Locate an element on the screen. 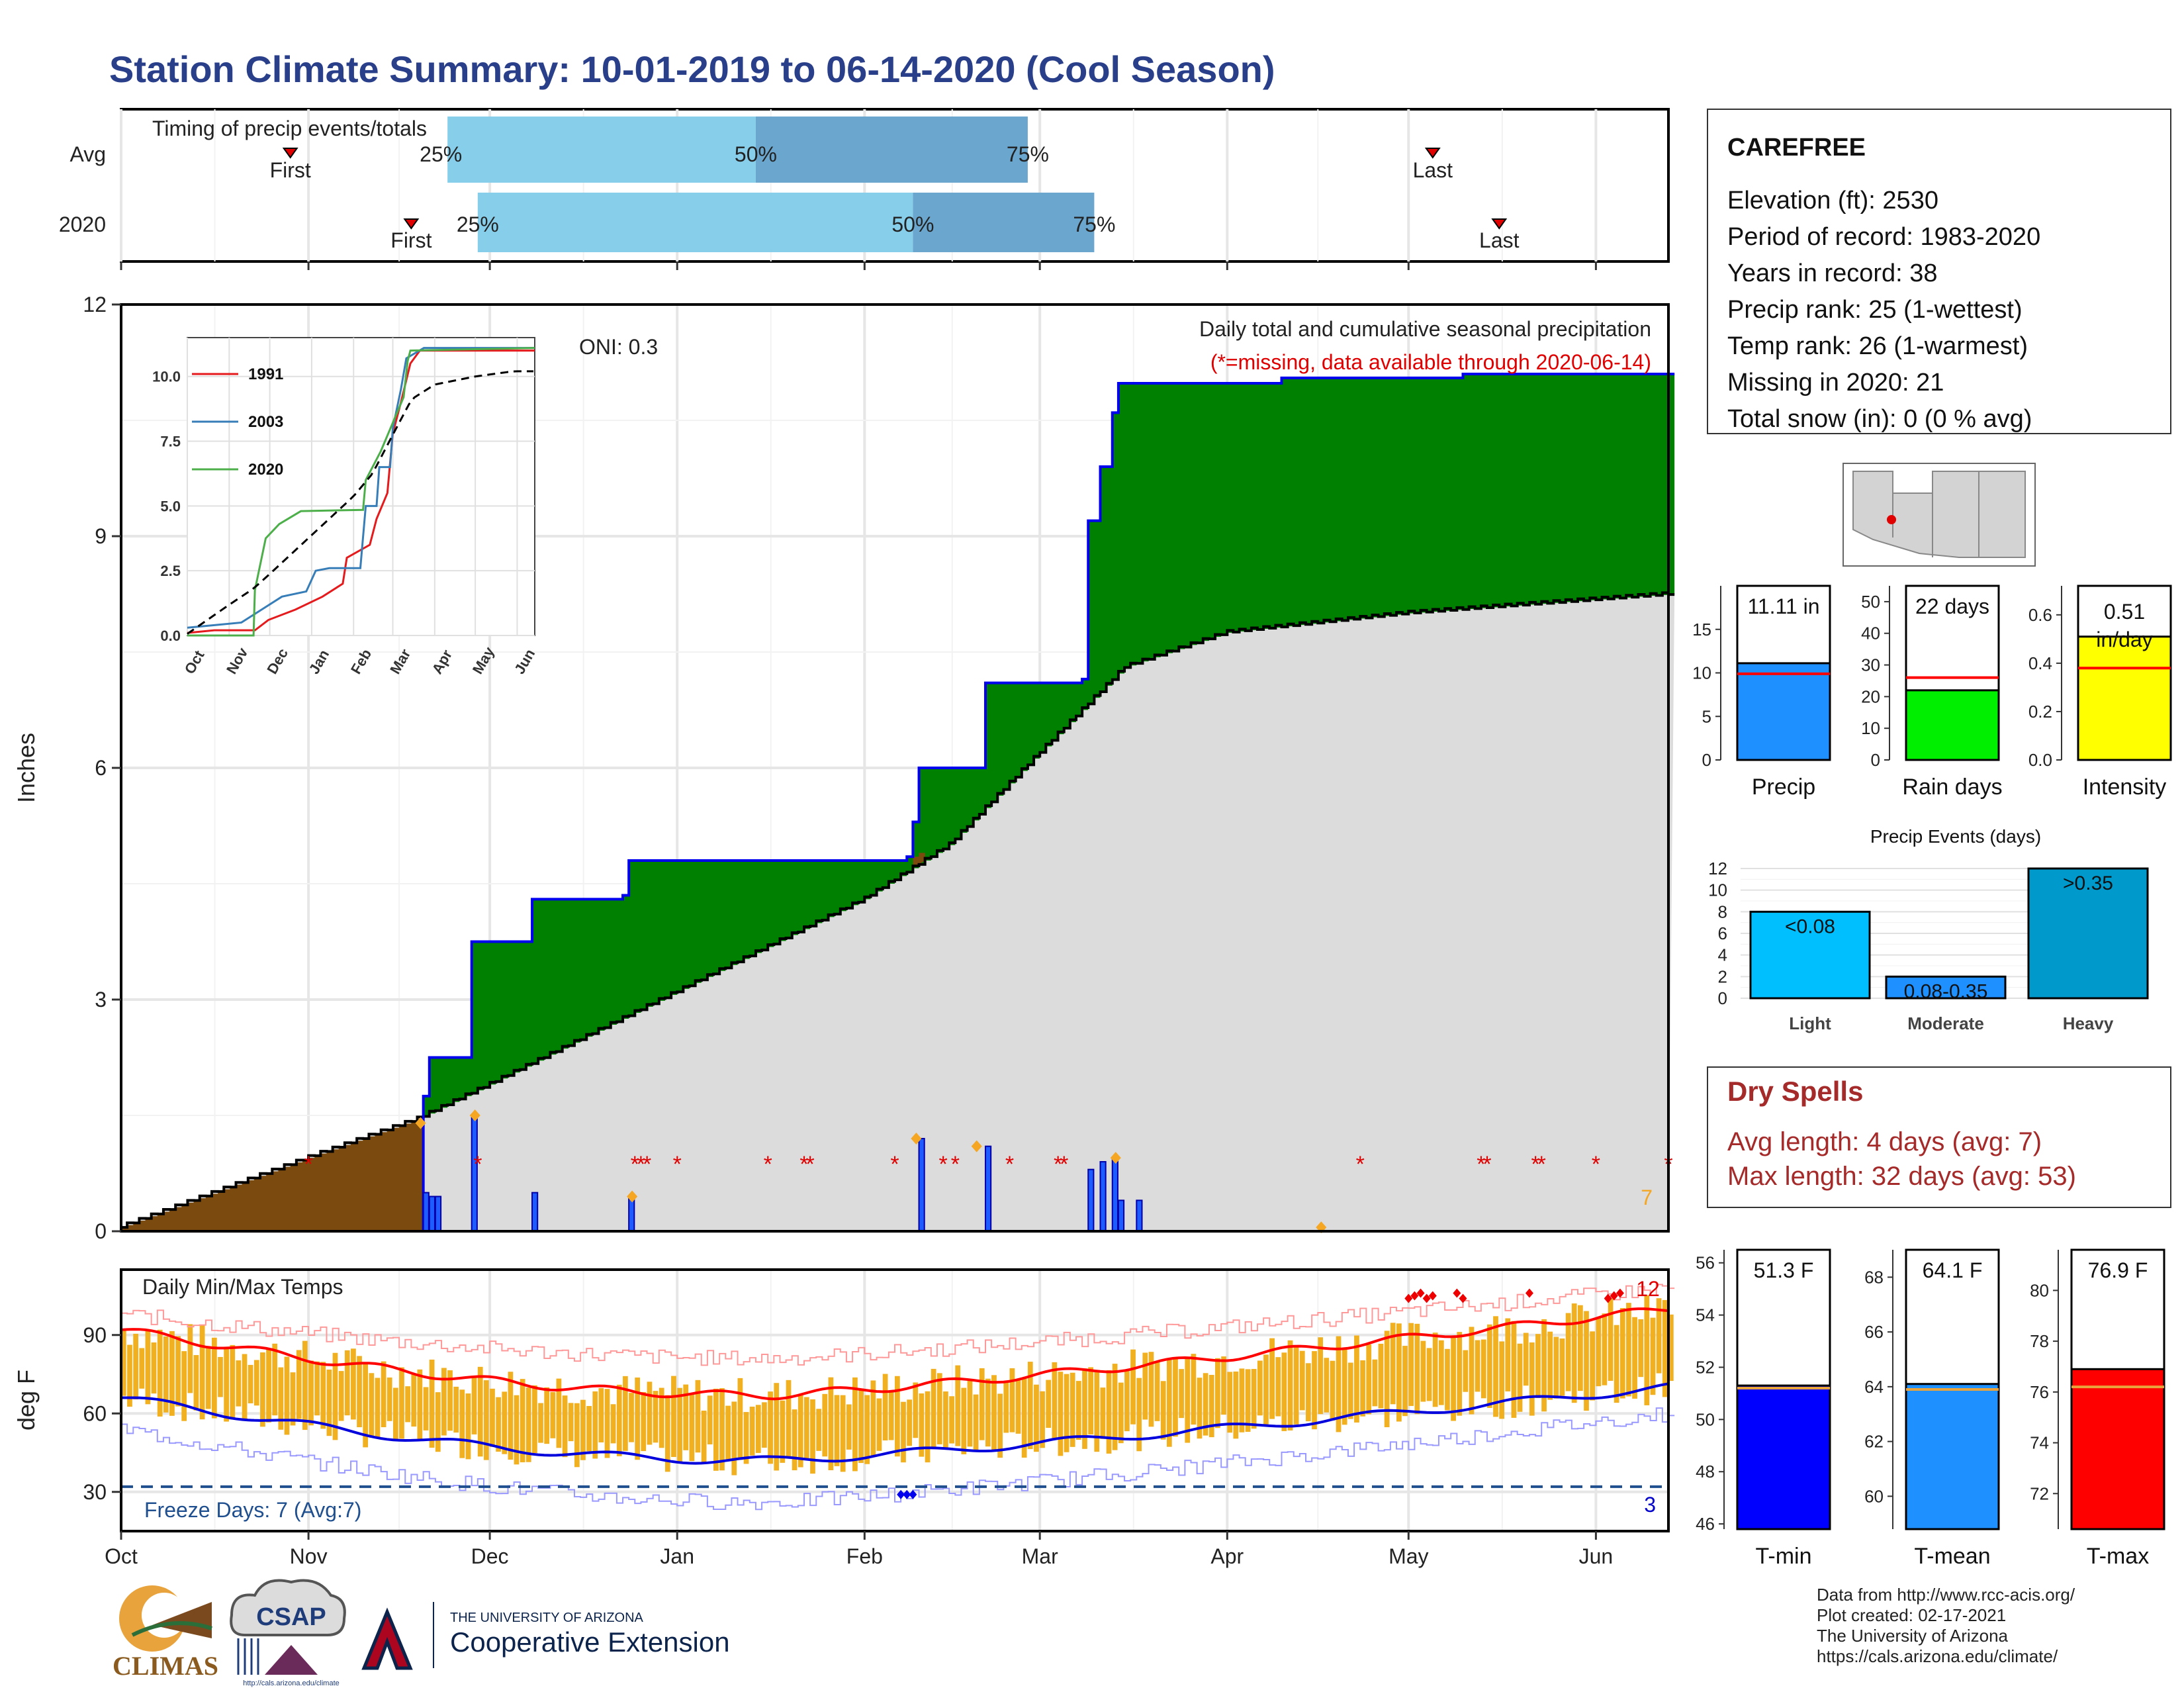  intensity-tick-label: 0.4 is located at coordinates (2040, 663).